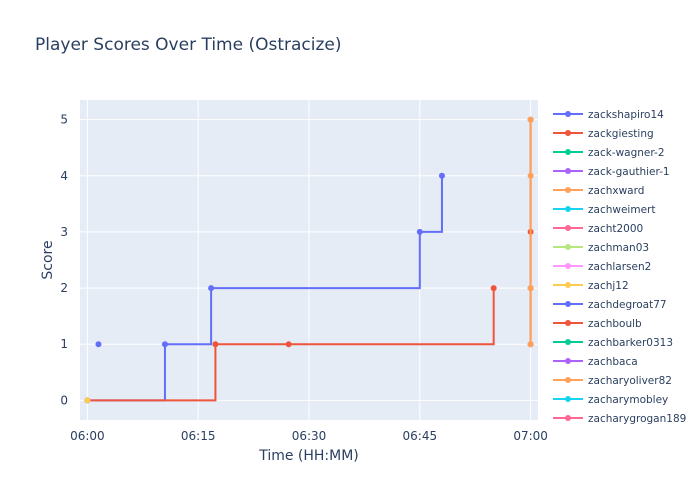  I want to click on y-axis-title: Score, so click(48, 259).